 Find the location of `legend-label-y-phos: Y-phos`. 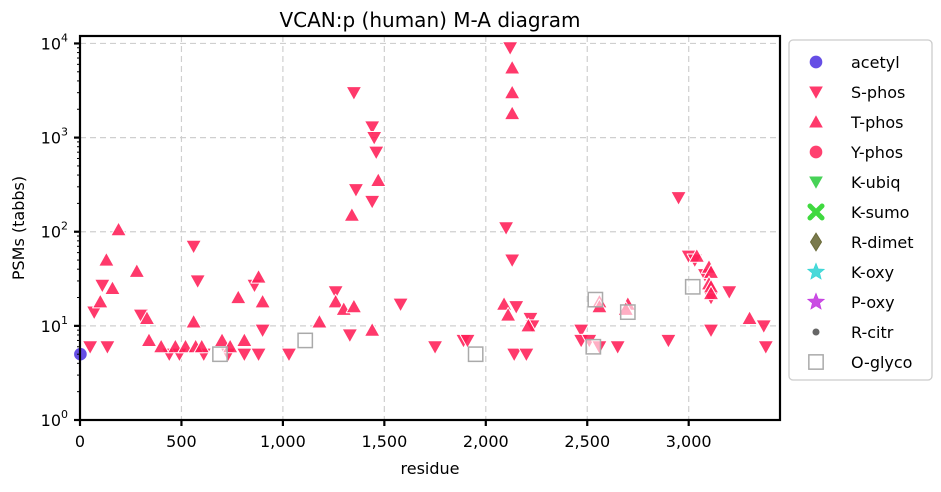

legend-label-y-phos: Y-phos is located at coordinates (876, 152).